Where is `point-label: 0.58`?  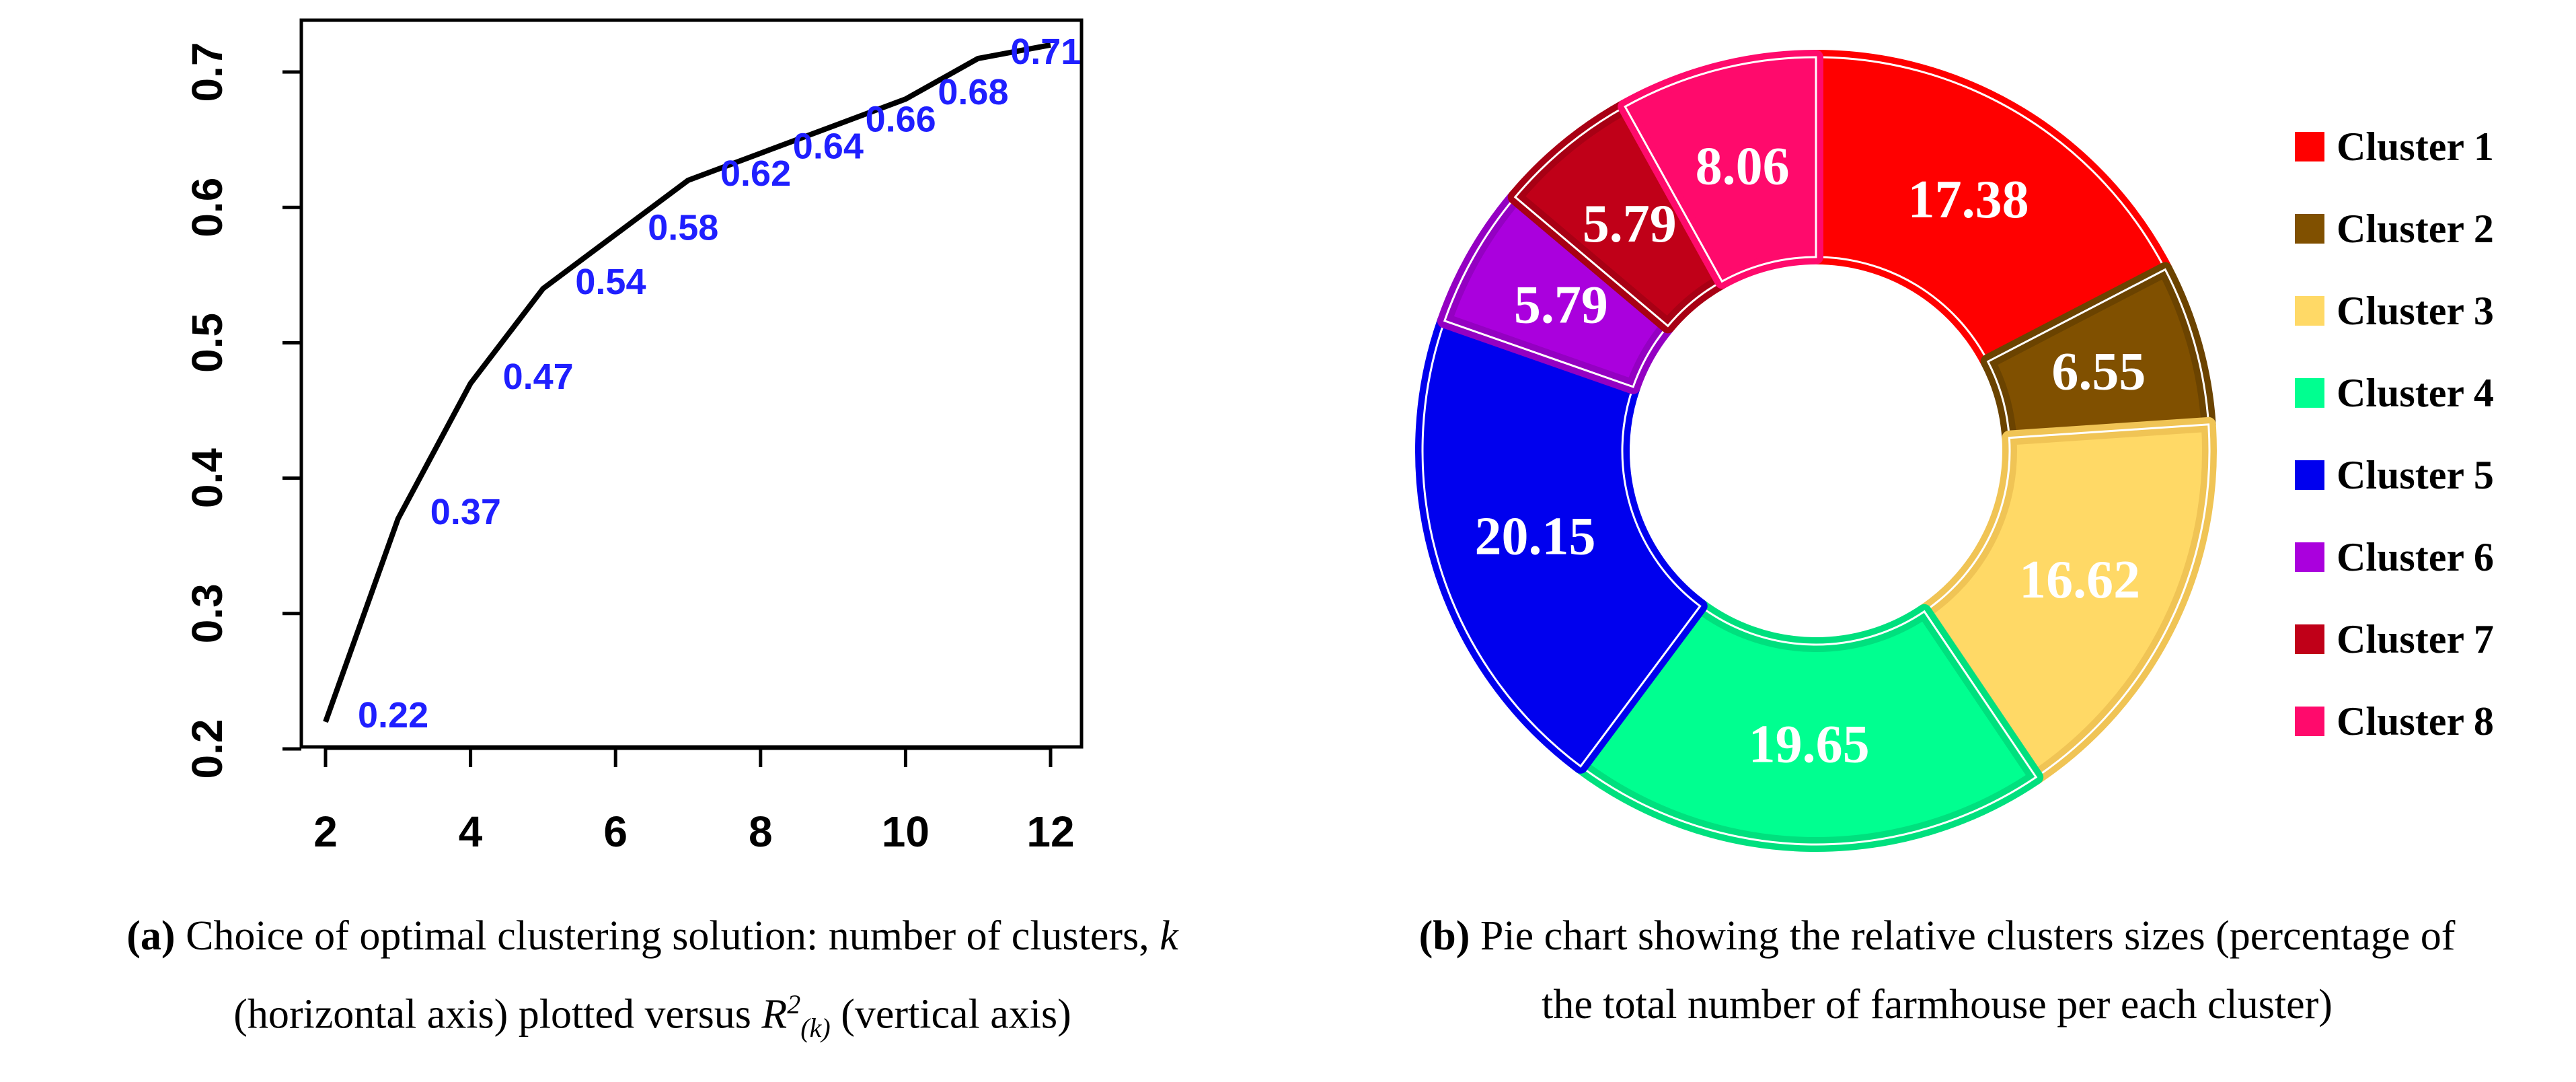
point-label: 0.58 is located at coordinates (683, 227).